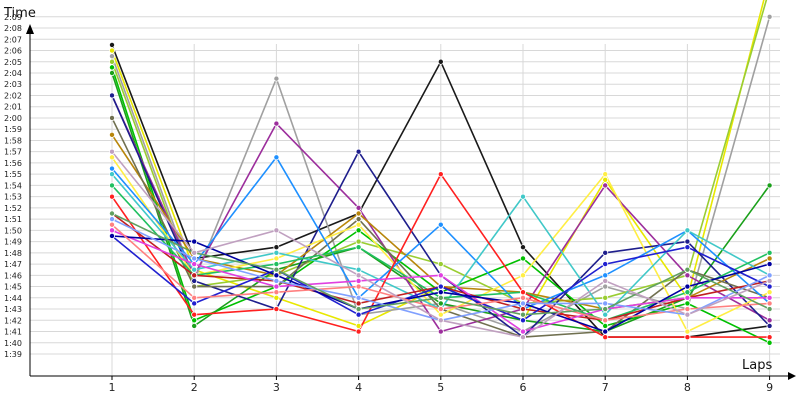  What do you see at coordinates (13, 298) in the screenshot?
I see `y-tick-label: 1:44` at bounding box center [13, 298].